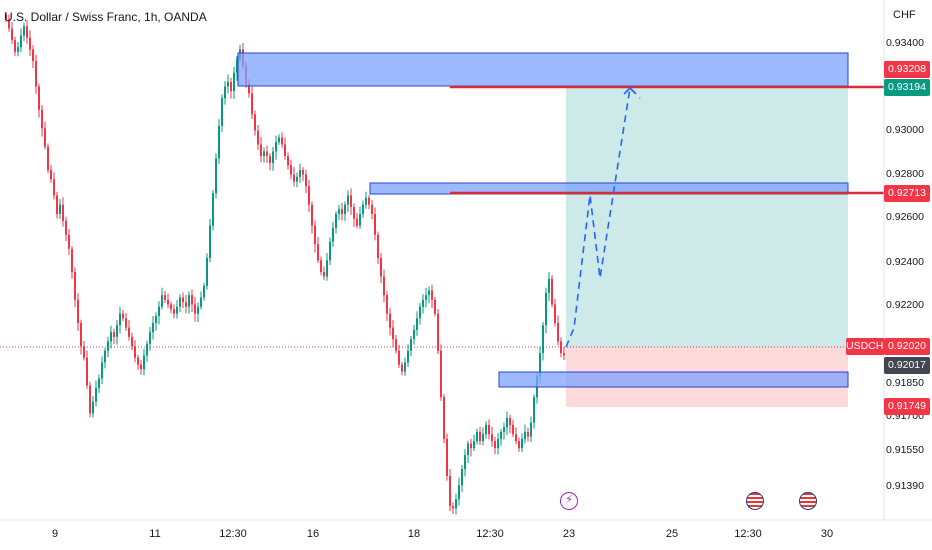  What do you see at coordinates (904, 15) in the screenshot?
I see `currency-label: CHF` at bounding box center [904, 15].